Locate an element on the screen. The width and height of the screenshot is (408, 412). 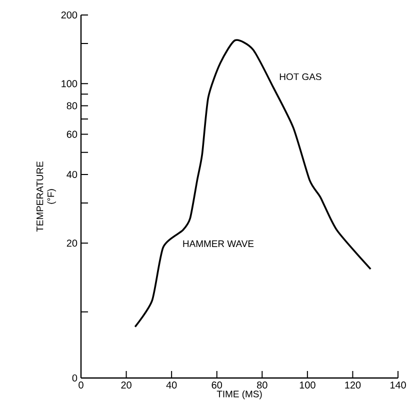
x-tick-label: 140 is located at coordinates (398, 385).